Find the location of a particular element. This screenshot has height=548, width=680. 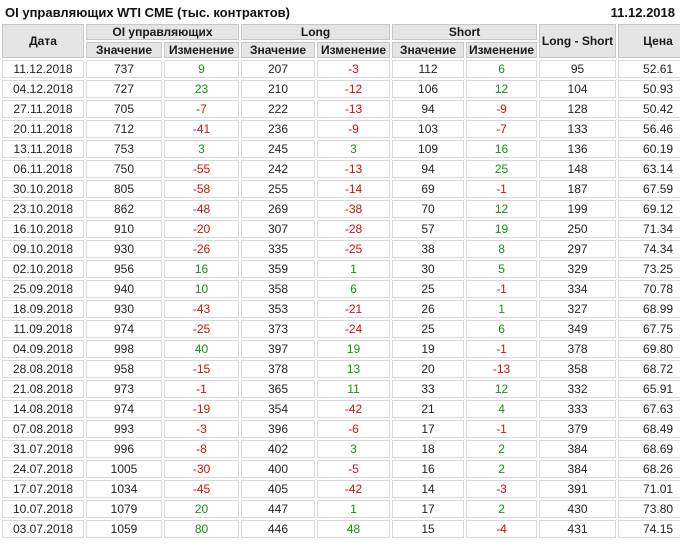

cell-date: 02.10.2018 is located at coordinates (43, 269).